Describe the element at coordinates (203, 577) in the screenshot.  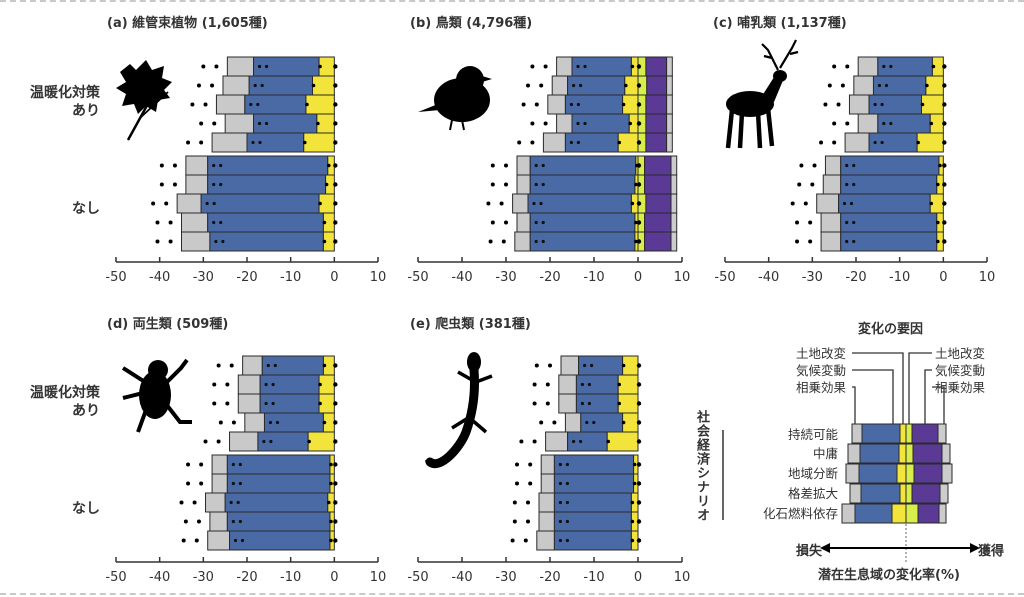
I see `x-tick-label-d: -30` at that location.